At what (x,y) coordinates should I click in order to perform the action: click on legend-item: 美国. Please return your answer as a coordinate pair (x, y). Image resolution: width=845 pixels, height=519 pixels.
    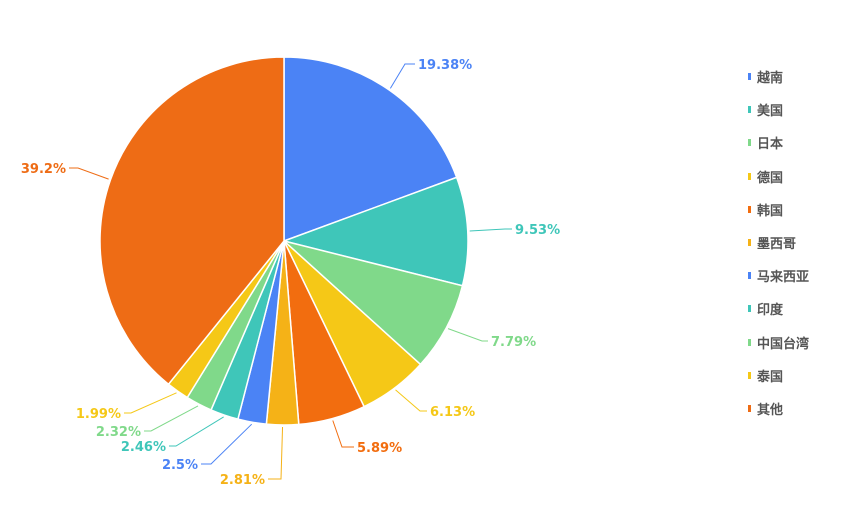
    Looking at the image, I should click on (793, 109).